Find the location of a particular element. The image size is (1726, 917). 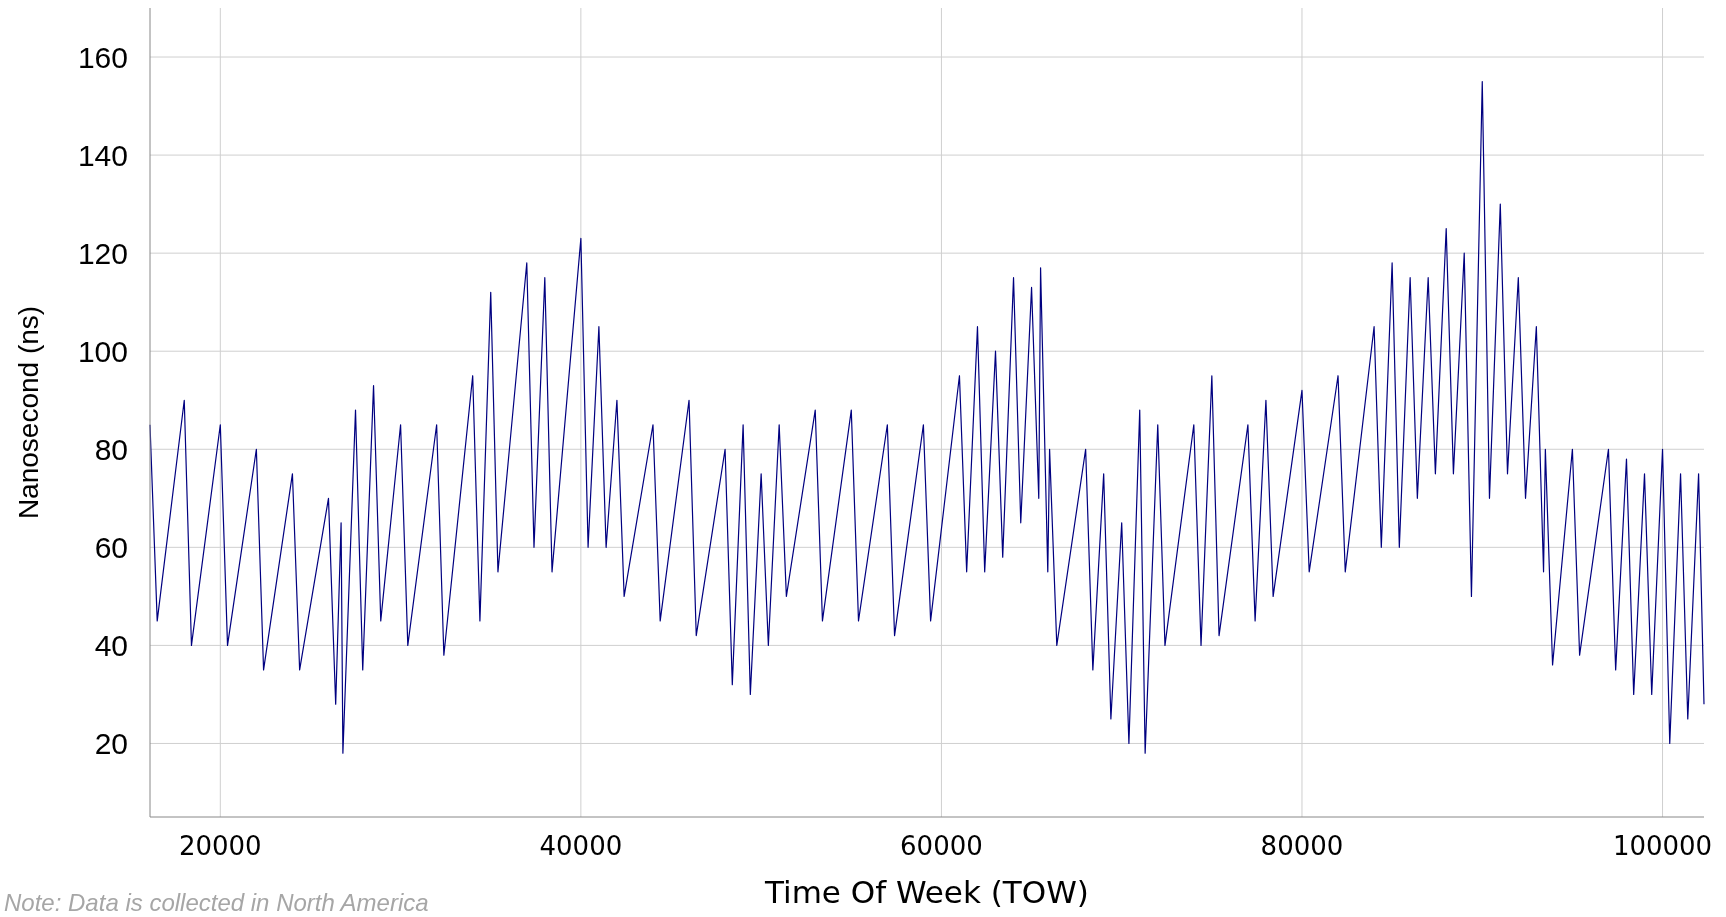

x-tick-label: 80000 is located at coordinates (1302, 846).